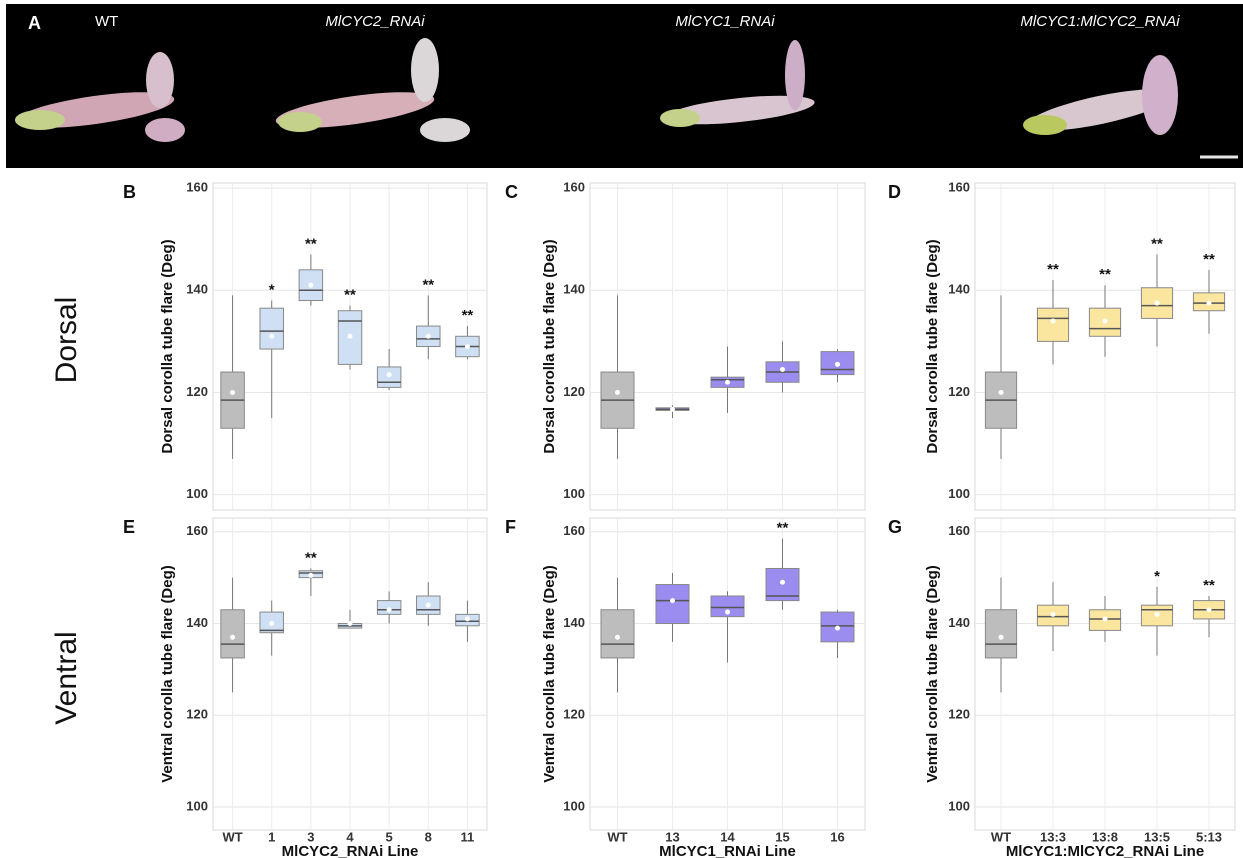  I want to click on x-tick-label: 5, so click(389, 836).